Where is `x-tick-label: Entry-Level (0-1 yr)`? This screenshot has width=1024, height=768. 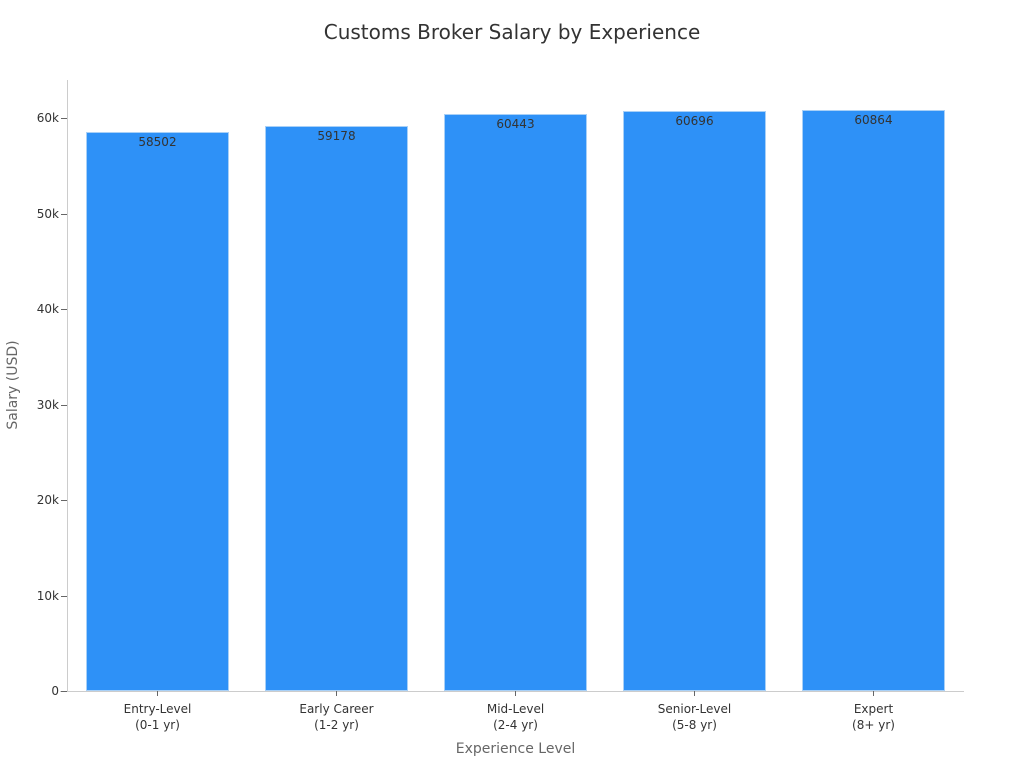
x-tick-label: Entry-Level (0-1 yr) is located at coordinates (157, 717).